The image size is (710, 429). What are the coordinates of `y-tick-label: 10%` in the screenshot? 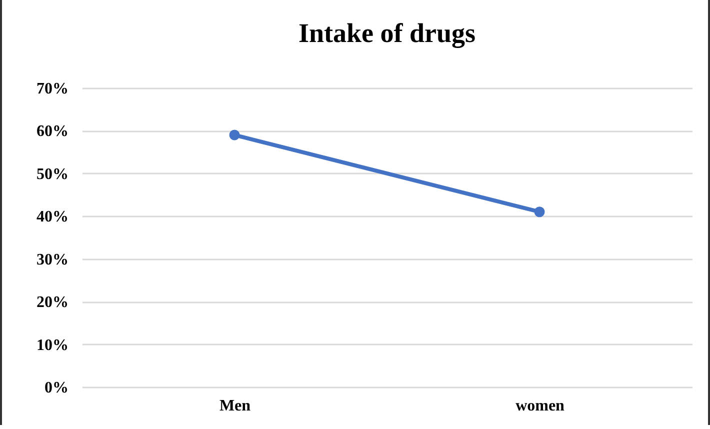 It's located at (52, 345).